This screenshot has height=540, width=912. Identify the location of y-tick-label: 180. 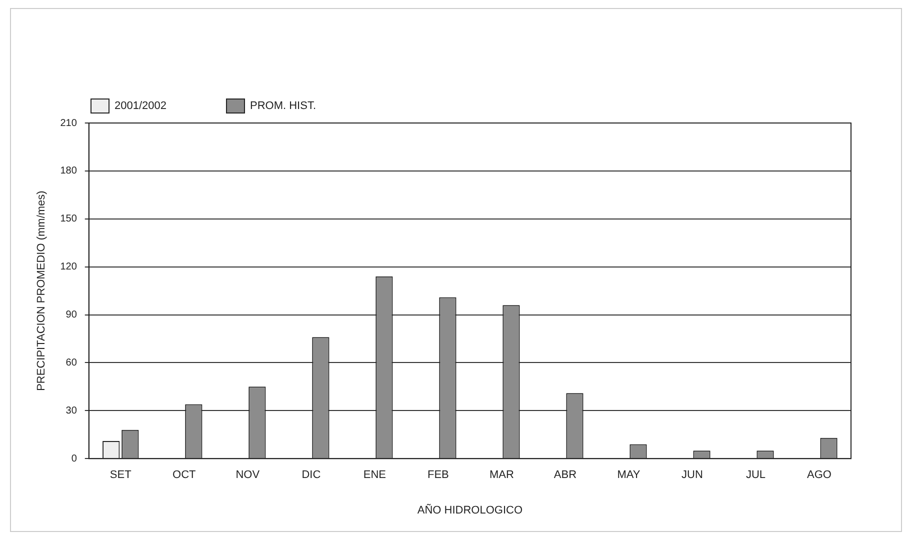
(69, 171).